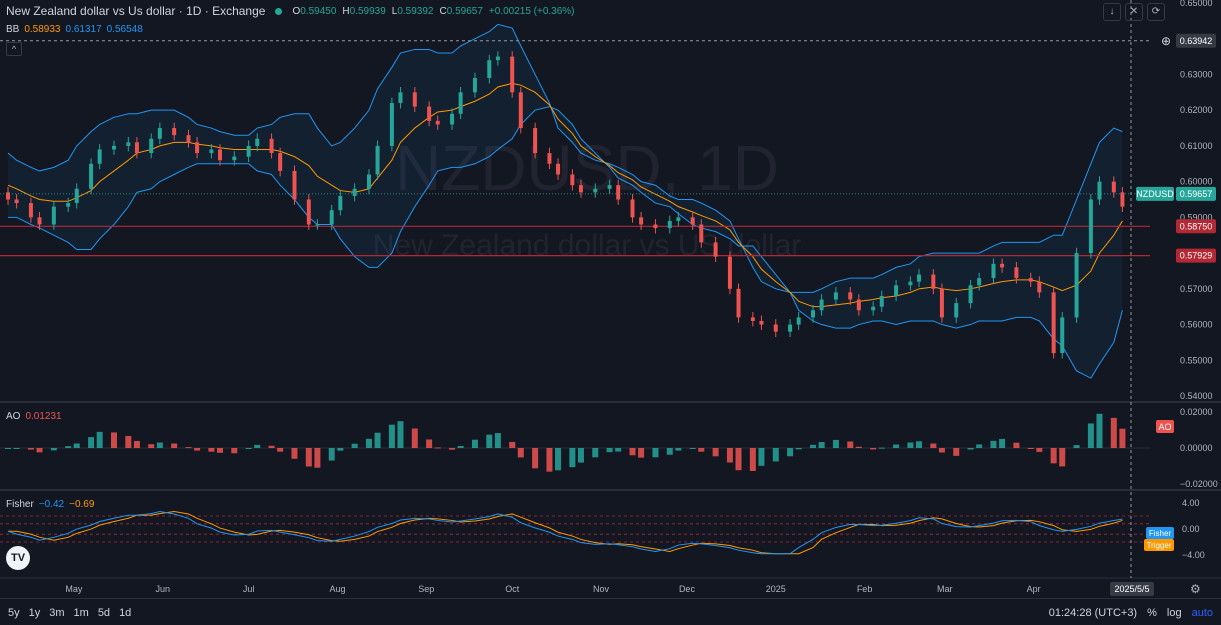 The height and width of the screenshot is (625, 1221). I want to click on refresh-icon: ⟳, so click(1156, 12).